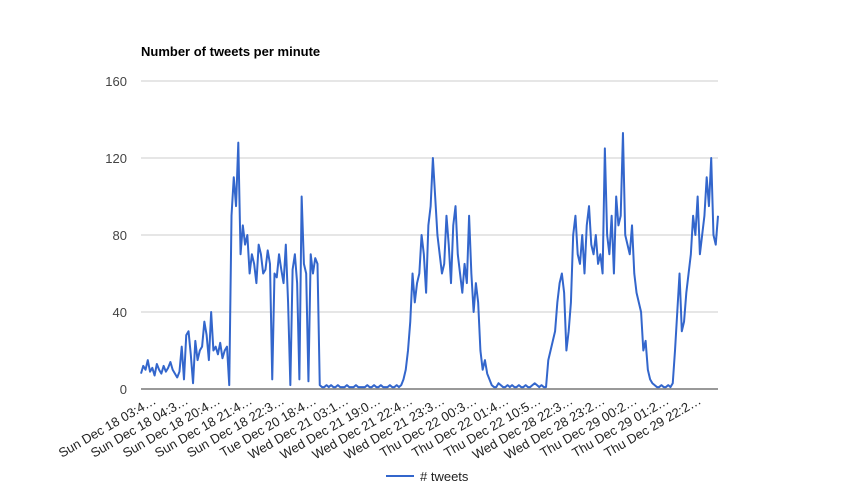 The width and height of the screenshot is (854, 495). Describe the element at coordinates (120, 312) in the screenshot. I see `y-tick-label: 40` at that location.